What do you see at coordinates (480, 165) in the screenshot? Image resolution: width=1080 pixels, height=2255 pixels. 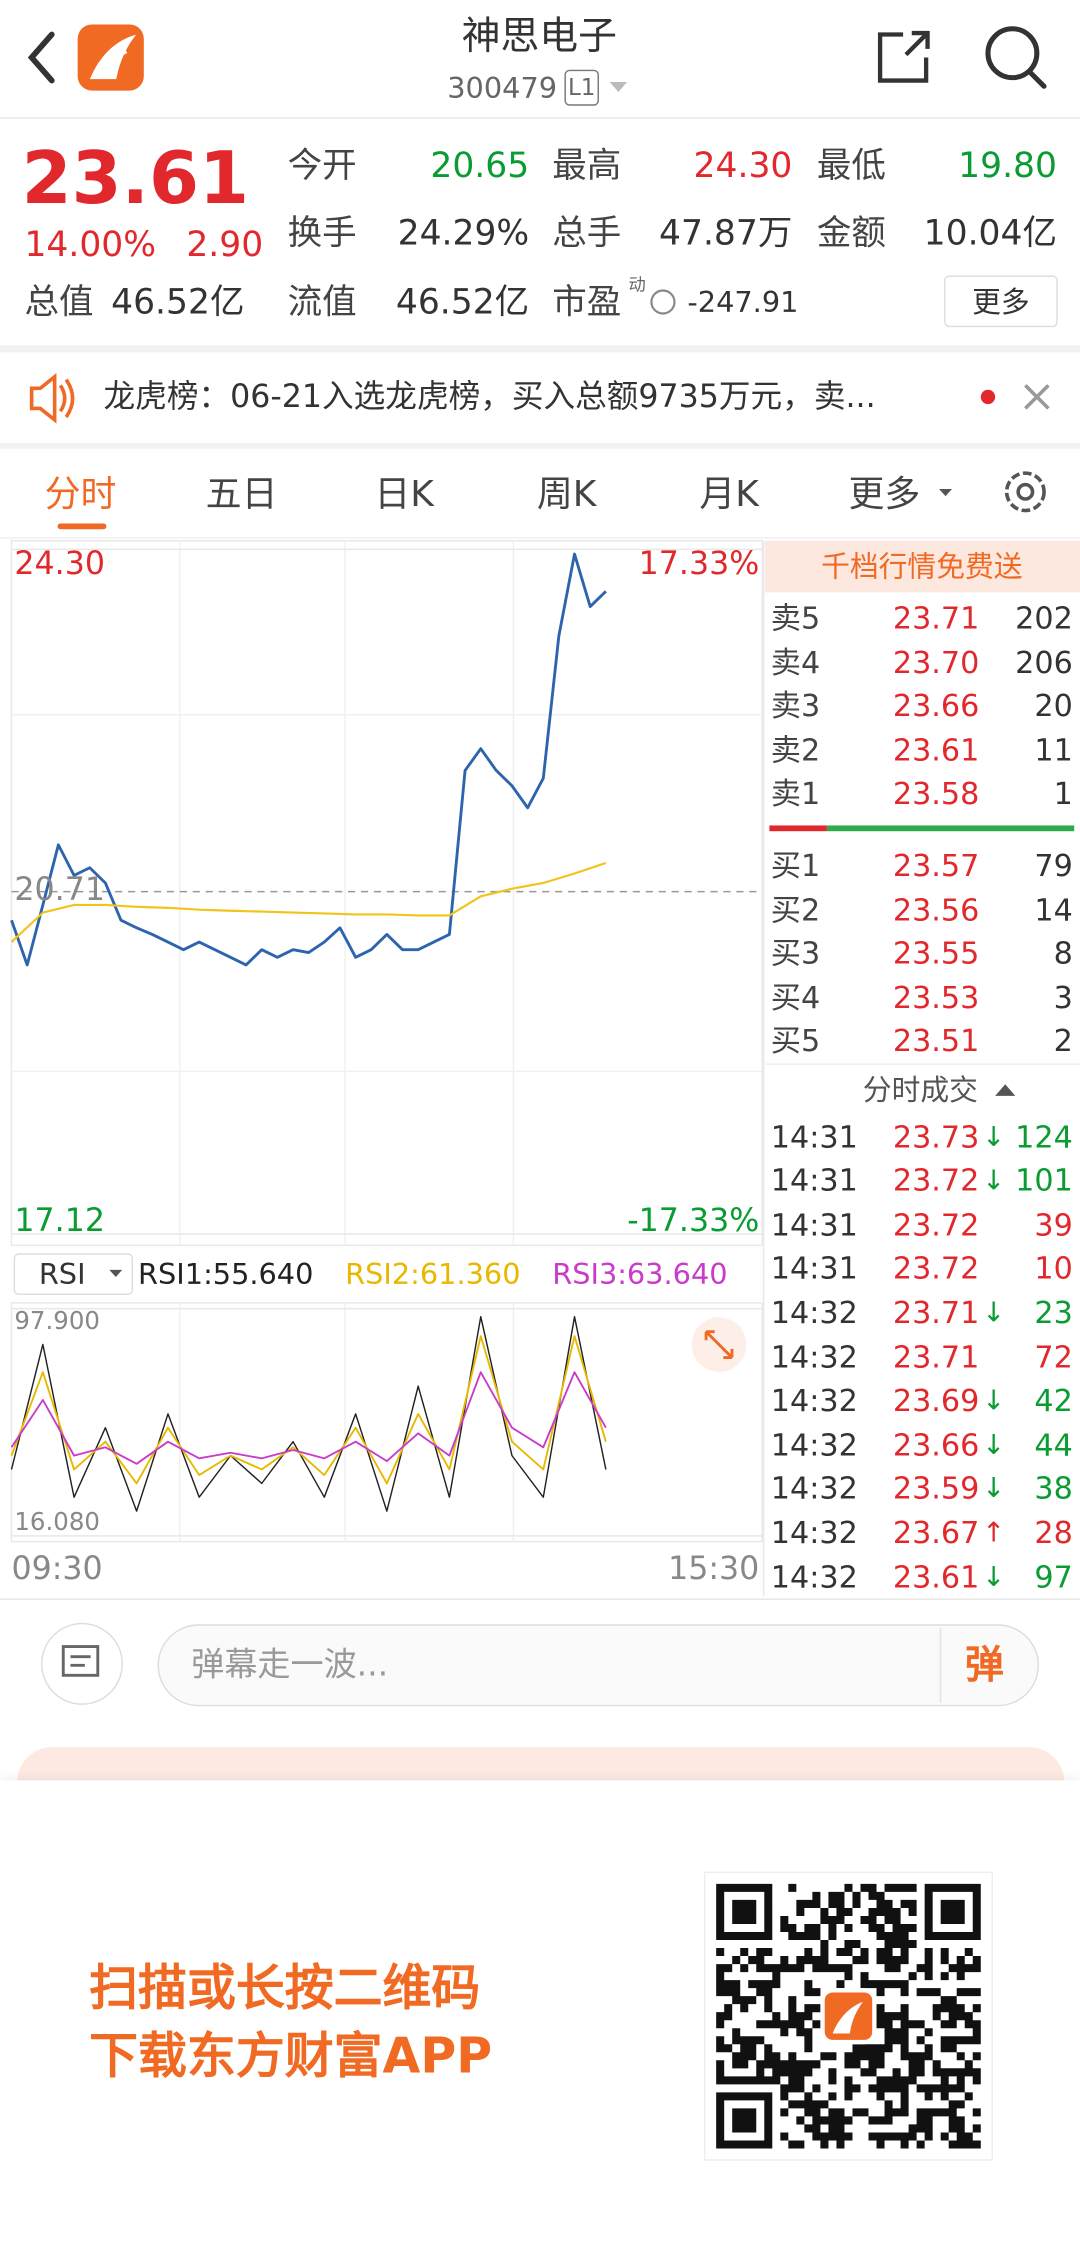 I see `stat-value: 20.65` at bounding box center [480, 165].